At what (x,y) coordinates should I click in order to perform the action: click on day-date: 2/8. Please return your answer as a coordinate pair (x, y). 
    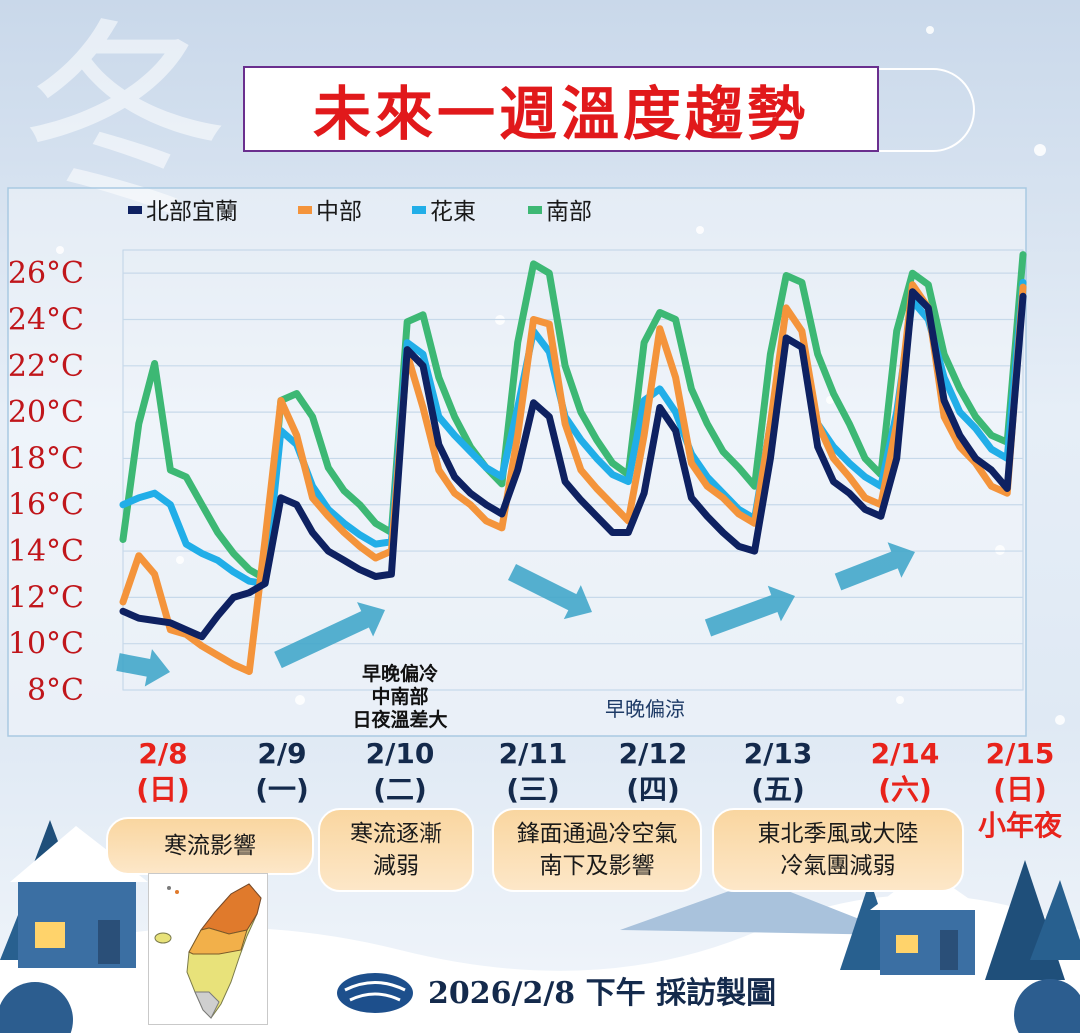
    Looking at the image, I should click on (163, 753).